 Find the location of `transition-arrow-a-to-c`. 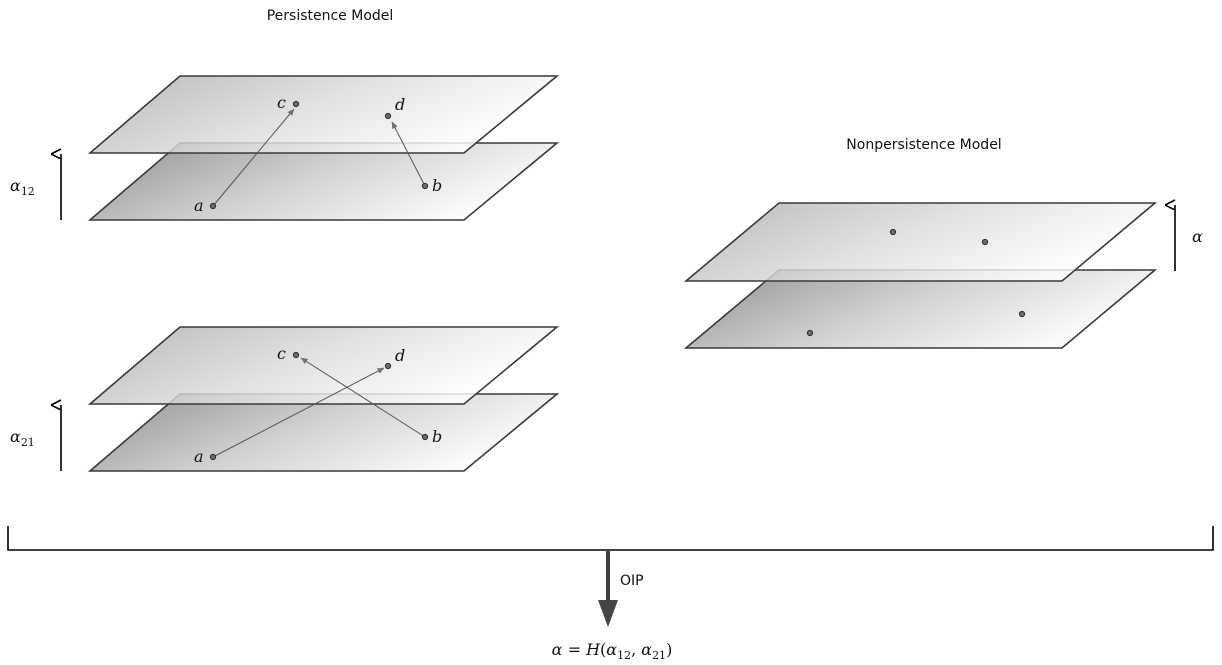

transition-arrow-a-to-c is located at coordinates (253, 157).